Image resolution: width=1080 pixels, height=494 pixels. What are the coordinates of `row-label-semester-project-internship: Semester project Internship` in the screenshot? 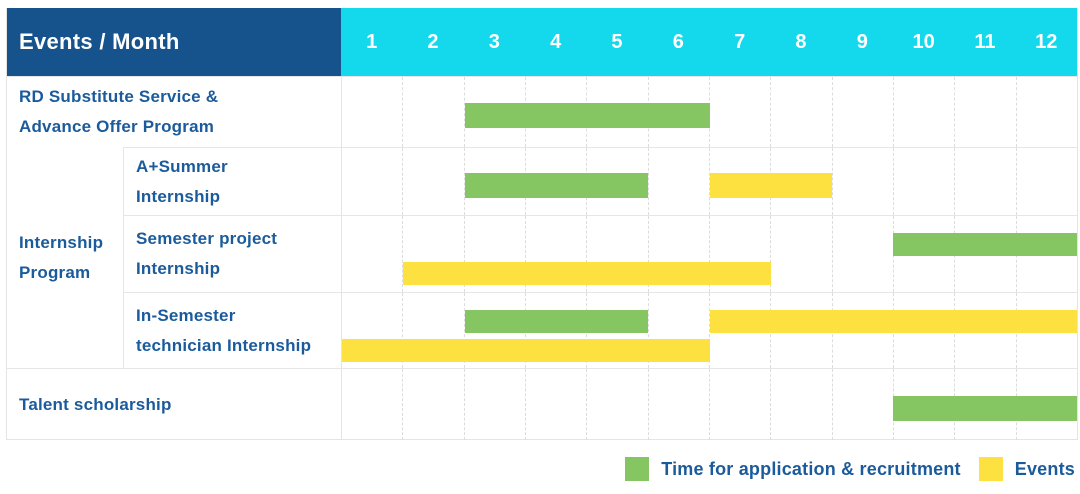 It's located at (174, 254).